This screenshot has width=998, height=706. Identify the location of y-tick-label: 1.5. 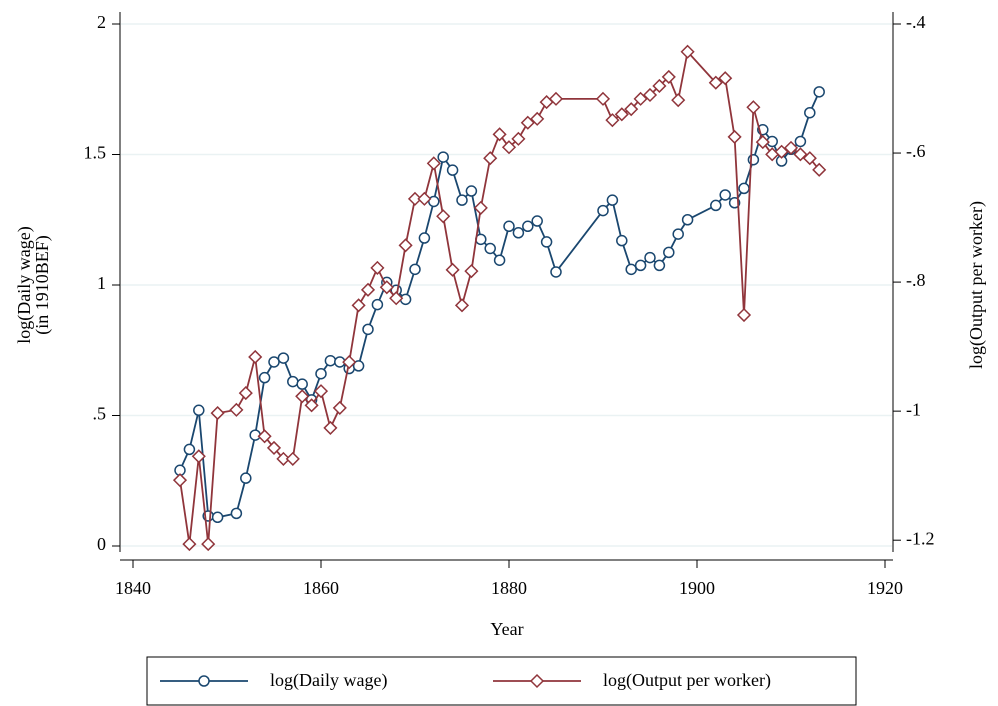
(95, 153).